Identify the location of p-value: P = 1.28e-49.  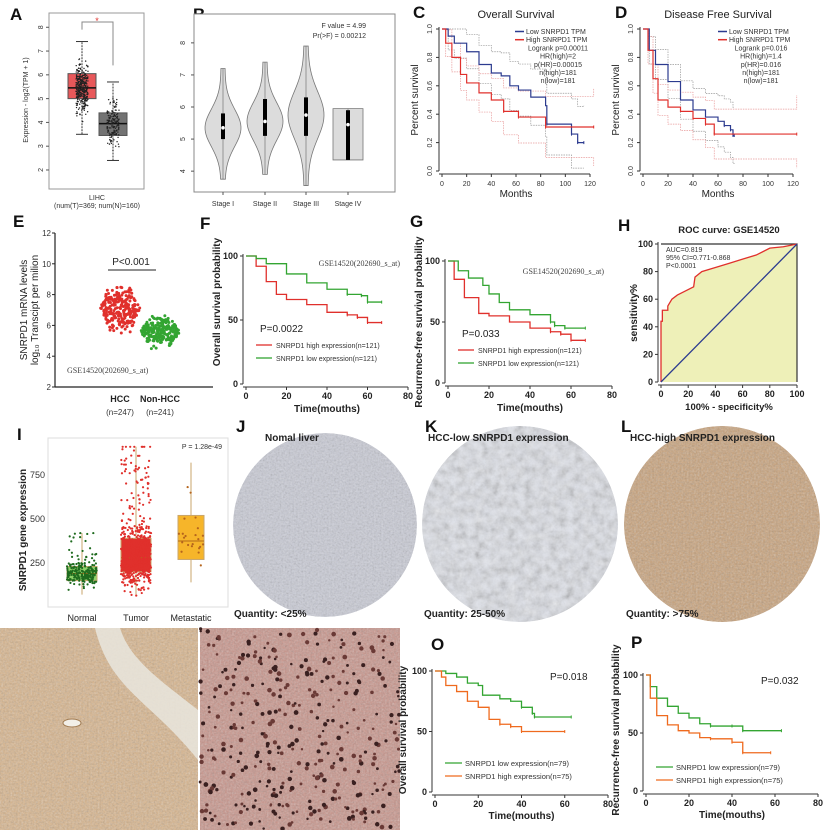
(202, 447).